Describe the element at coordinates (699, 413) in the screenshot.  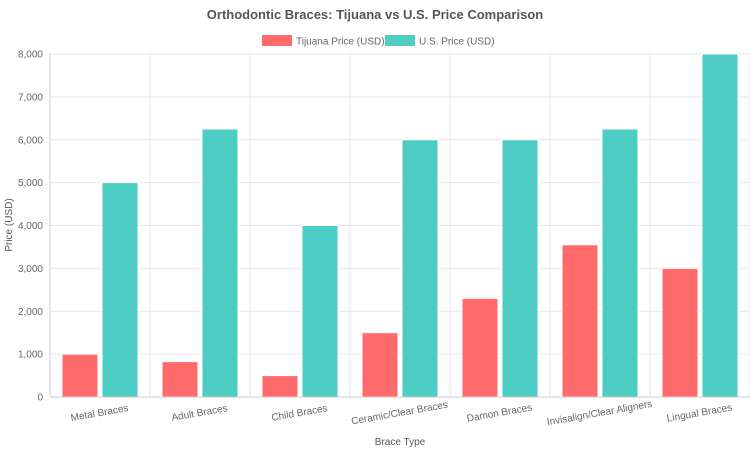
I see `x-tick-label: Lingual Braces` at that location.